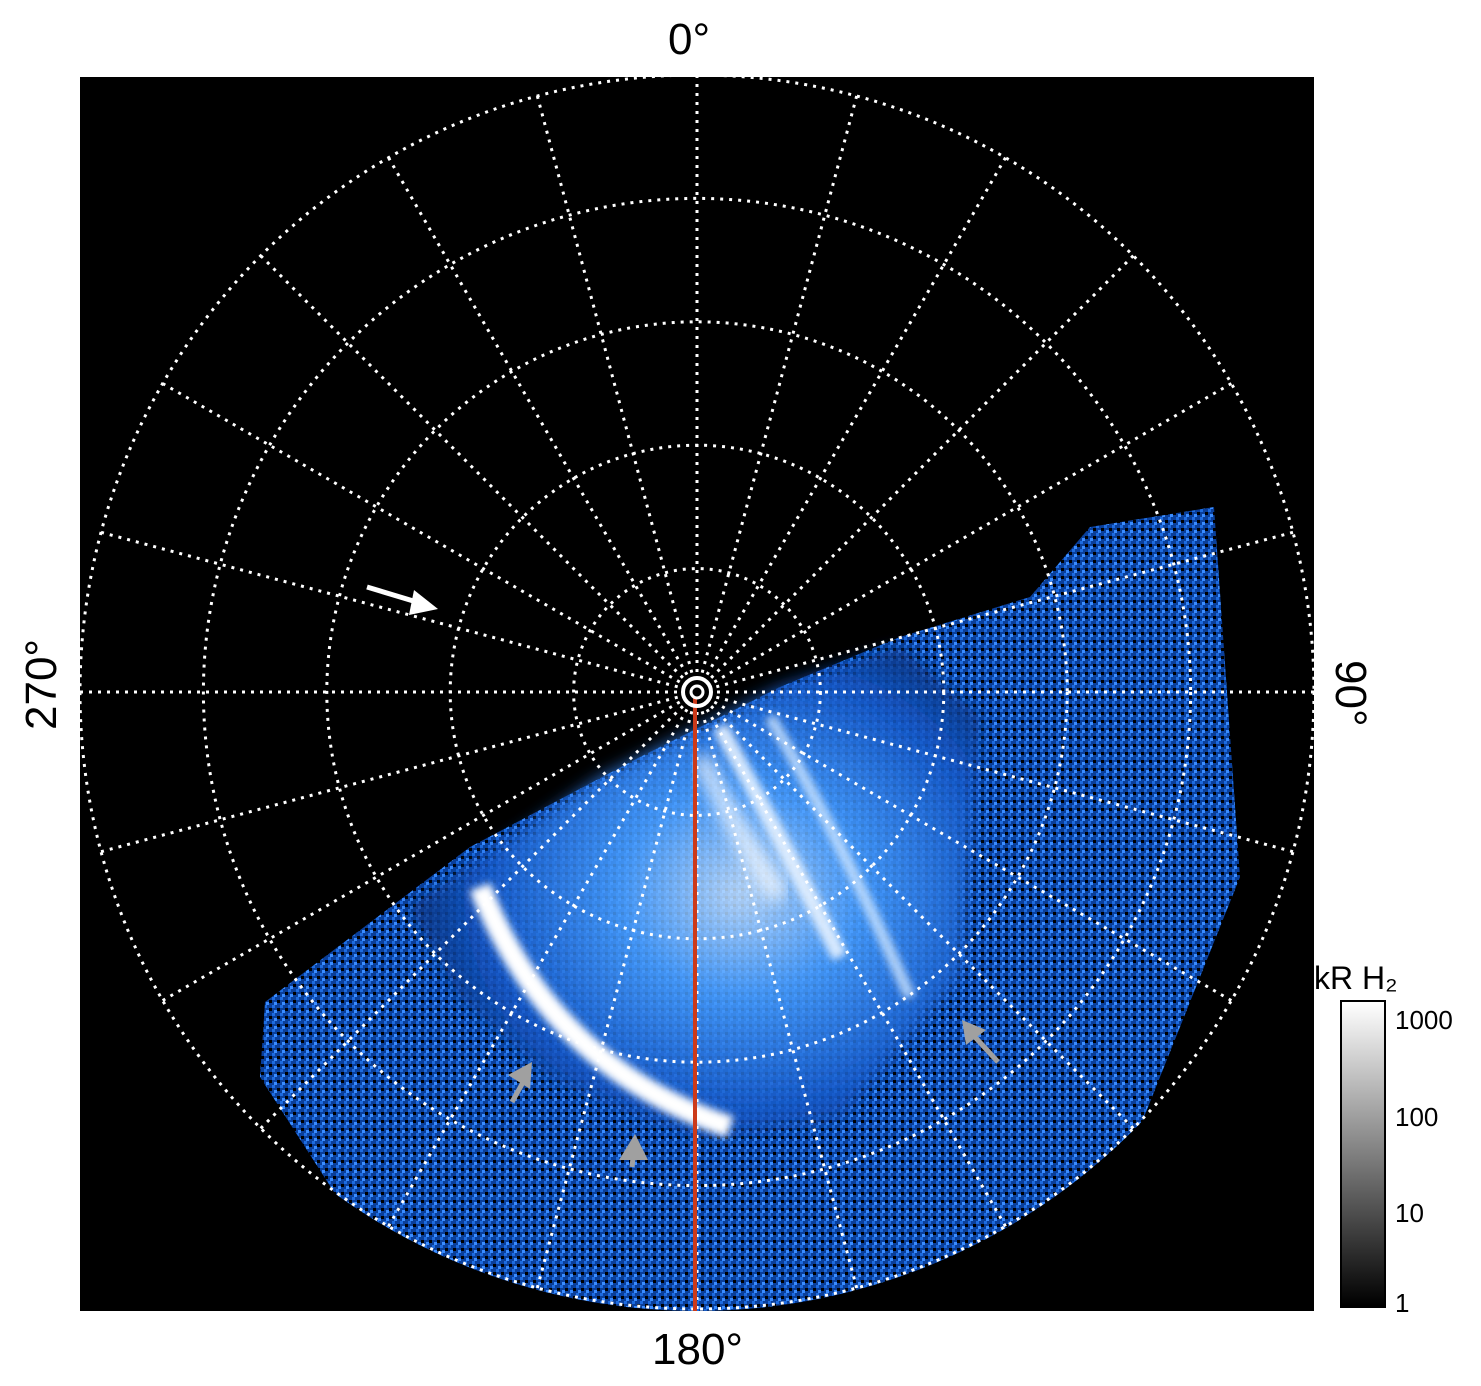 The image size is (1481, 1386). What do you see at coordinates (1409, 1213) in the screenshot?
I see `colorbar-tick-10: 10` at bounding box center [1409, 1213].